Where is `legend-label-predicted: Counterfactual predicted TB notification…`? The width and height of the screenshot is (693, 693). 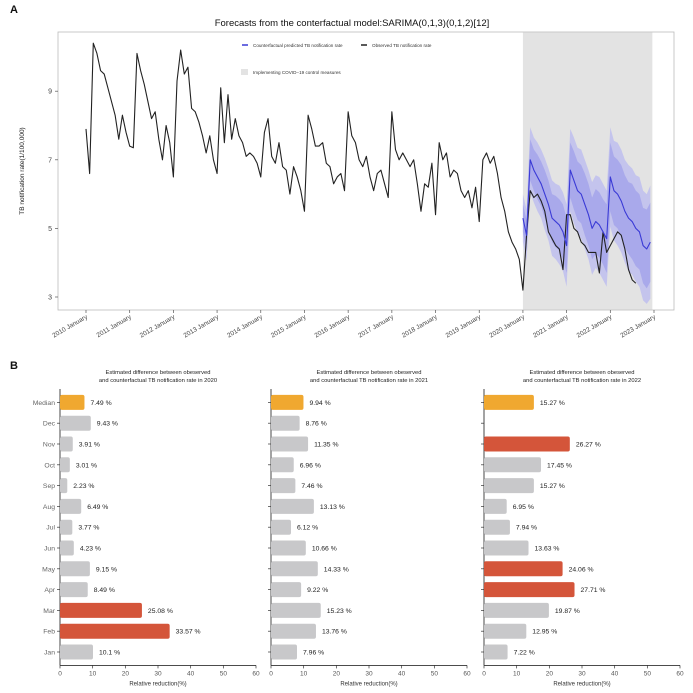
legend-label-predicted: Counterfactual predicted TB notification… is located at coordinates (298, 45).